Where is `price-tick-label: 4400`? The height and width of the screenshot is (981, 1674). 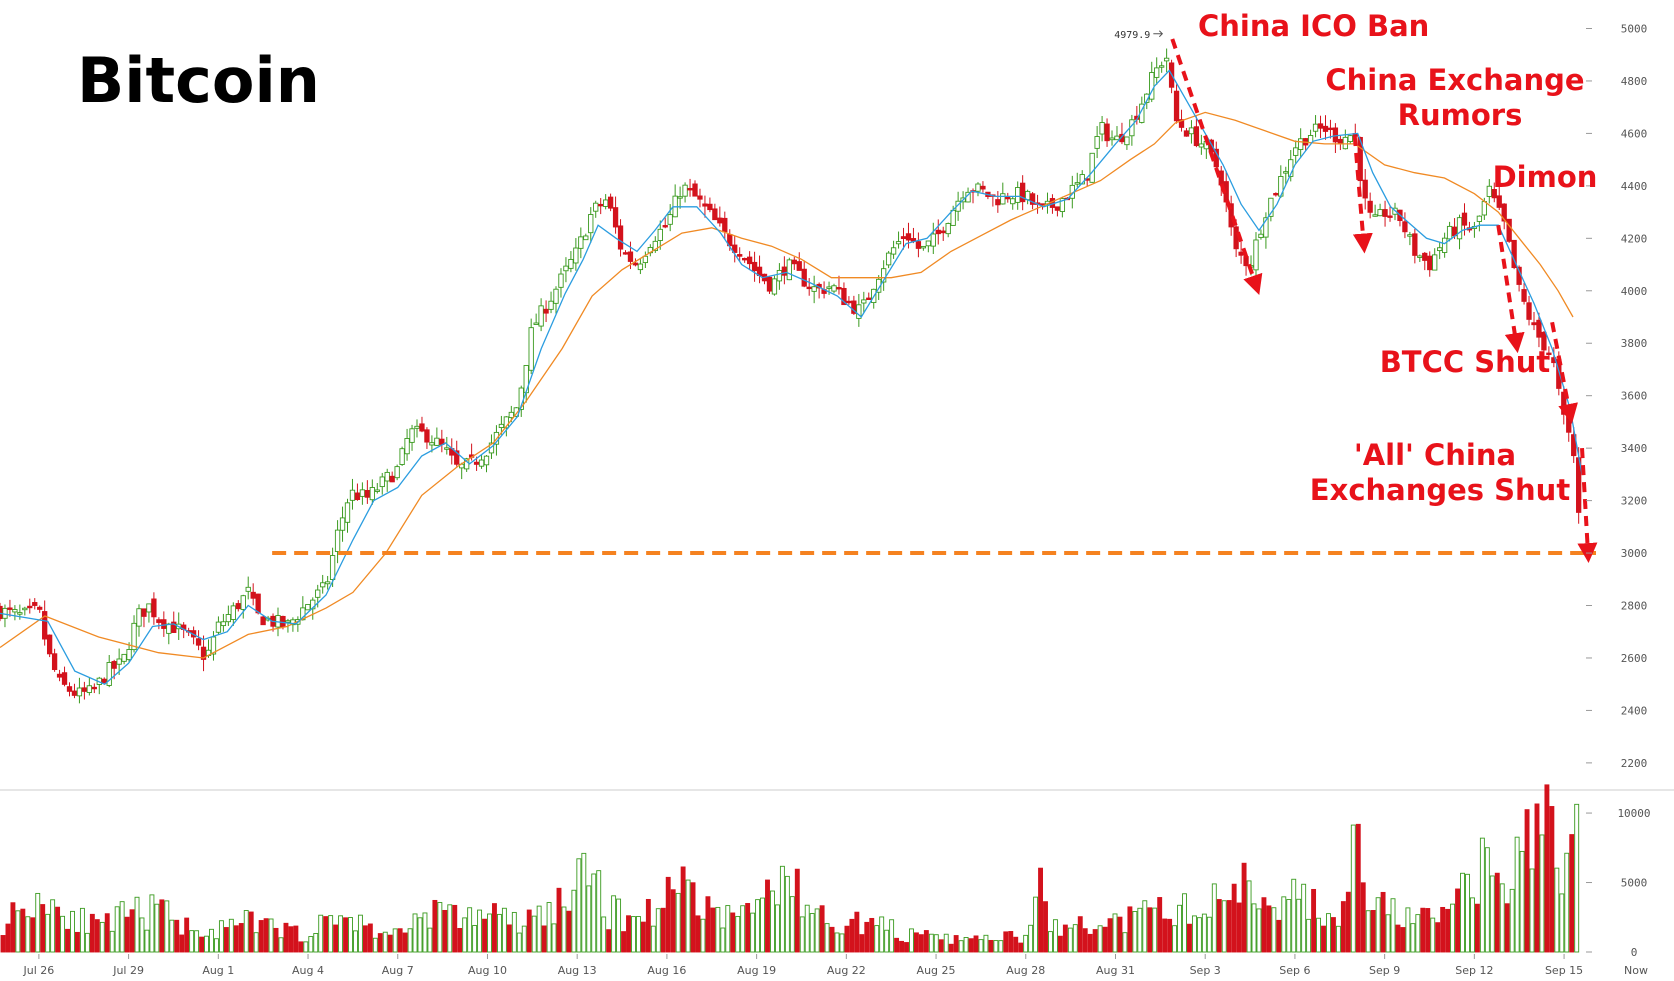 price-tick-label: 4400 is located at coordinates (1634, 186).